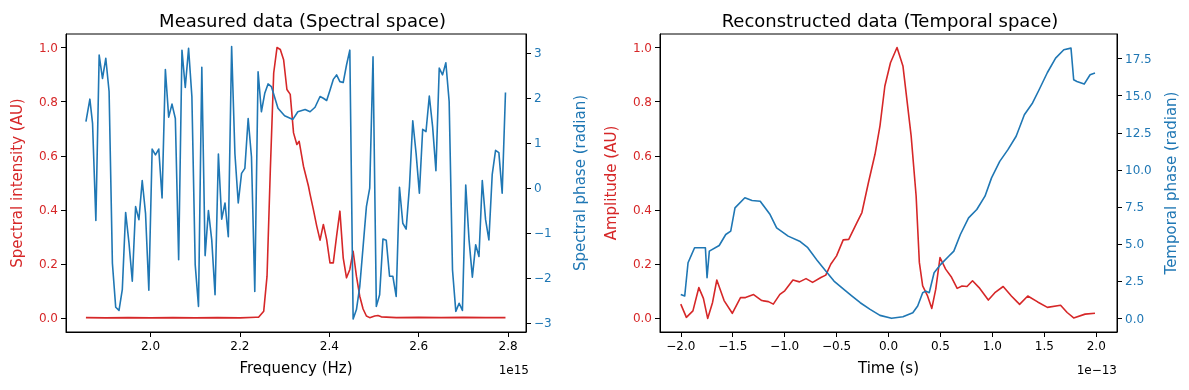 The height and width of the screenshot is (390, 1189). What do you see at coordinates (538, 143) in the screenshot?
I see `y2-tick-label: 1` at bounding box center [538, 143].